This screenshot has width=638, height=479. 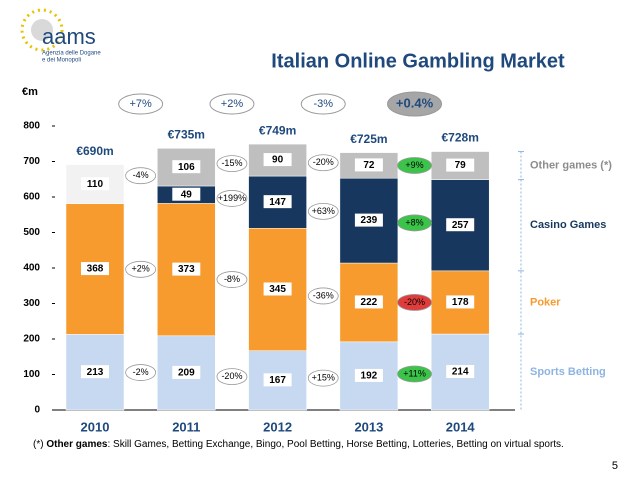 What do you see at coordinates (277, 426) in the screenshot?
I see `x-tick-label: 2012` at bounding box center [277, 426].